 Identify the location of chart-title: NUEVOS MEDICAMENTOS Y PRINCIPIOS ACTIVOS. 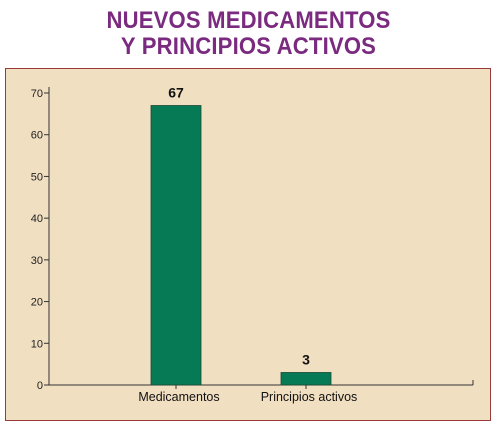
(248, 34).